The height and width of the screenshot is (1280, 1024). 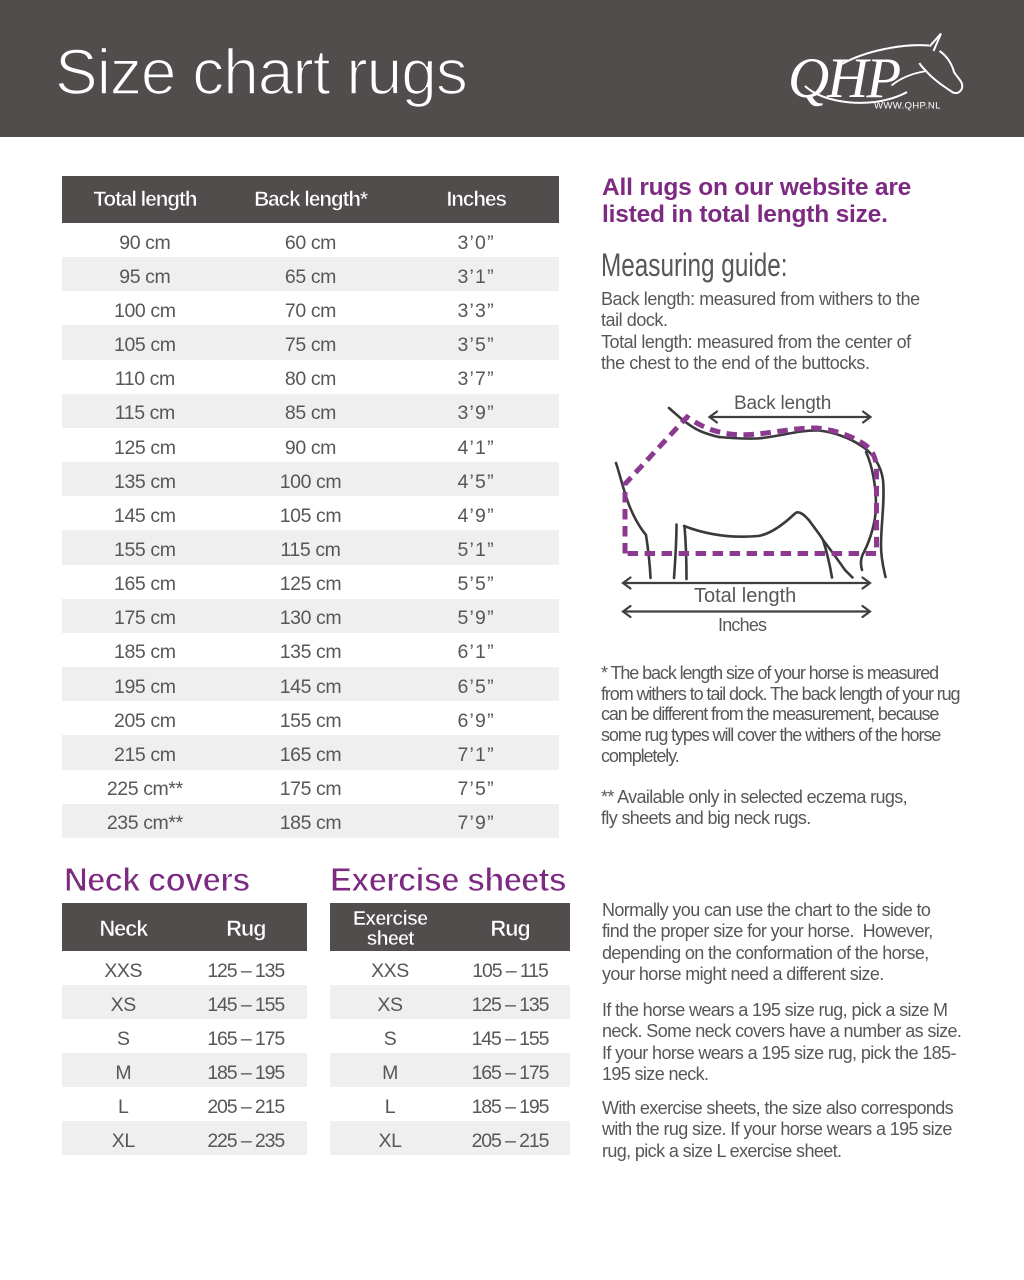 What do you see at coordinates (907, 106) in the screenshot?
I see `svg-text: WWW.QHP.NL` at bounding box center [907, 106].